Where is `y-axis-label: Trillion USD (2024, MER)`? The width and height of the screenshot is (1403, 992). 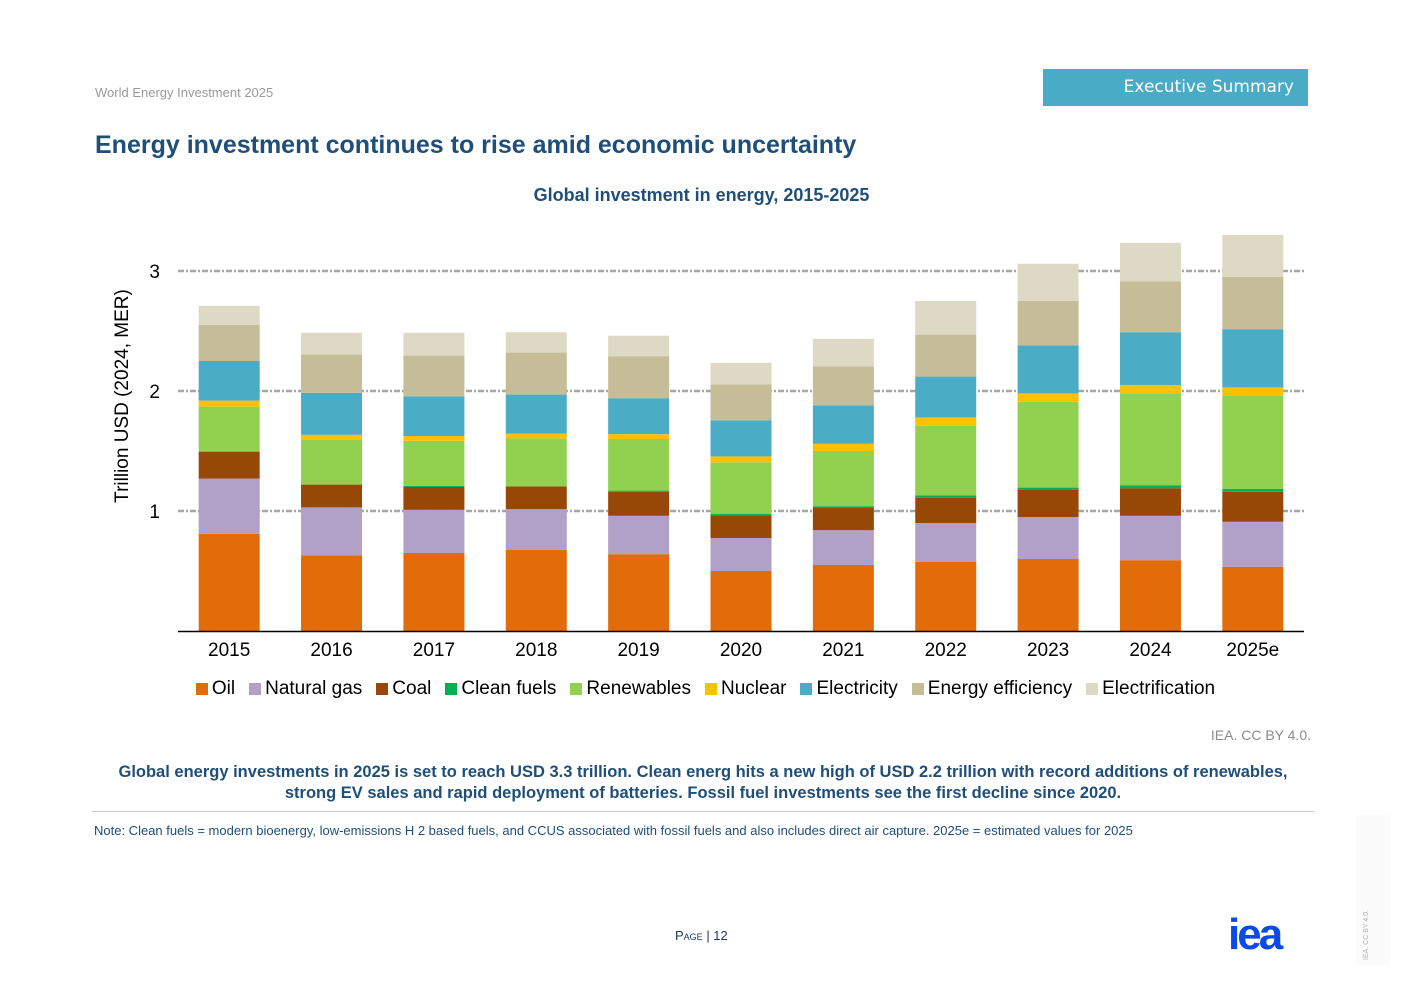
y-axis-label: Trillion USD (2024, MER) is located at coordinates (122, 396).